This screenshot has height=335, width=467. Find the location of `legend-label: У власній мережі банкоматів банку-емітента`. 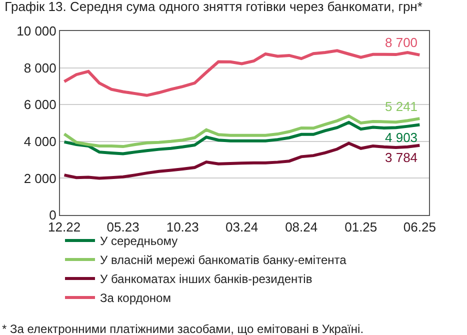

legend-label: У власній мережі банкоматів банку-емітента is located at coordinates (223, 260).